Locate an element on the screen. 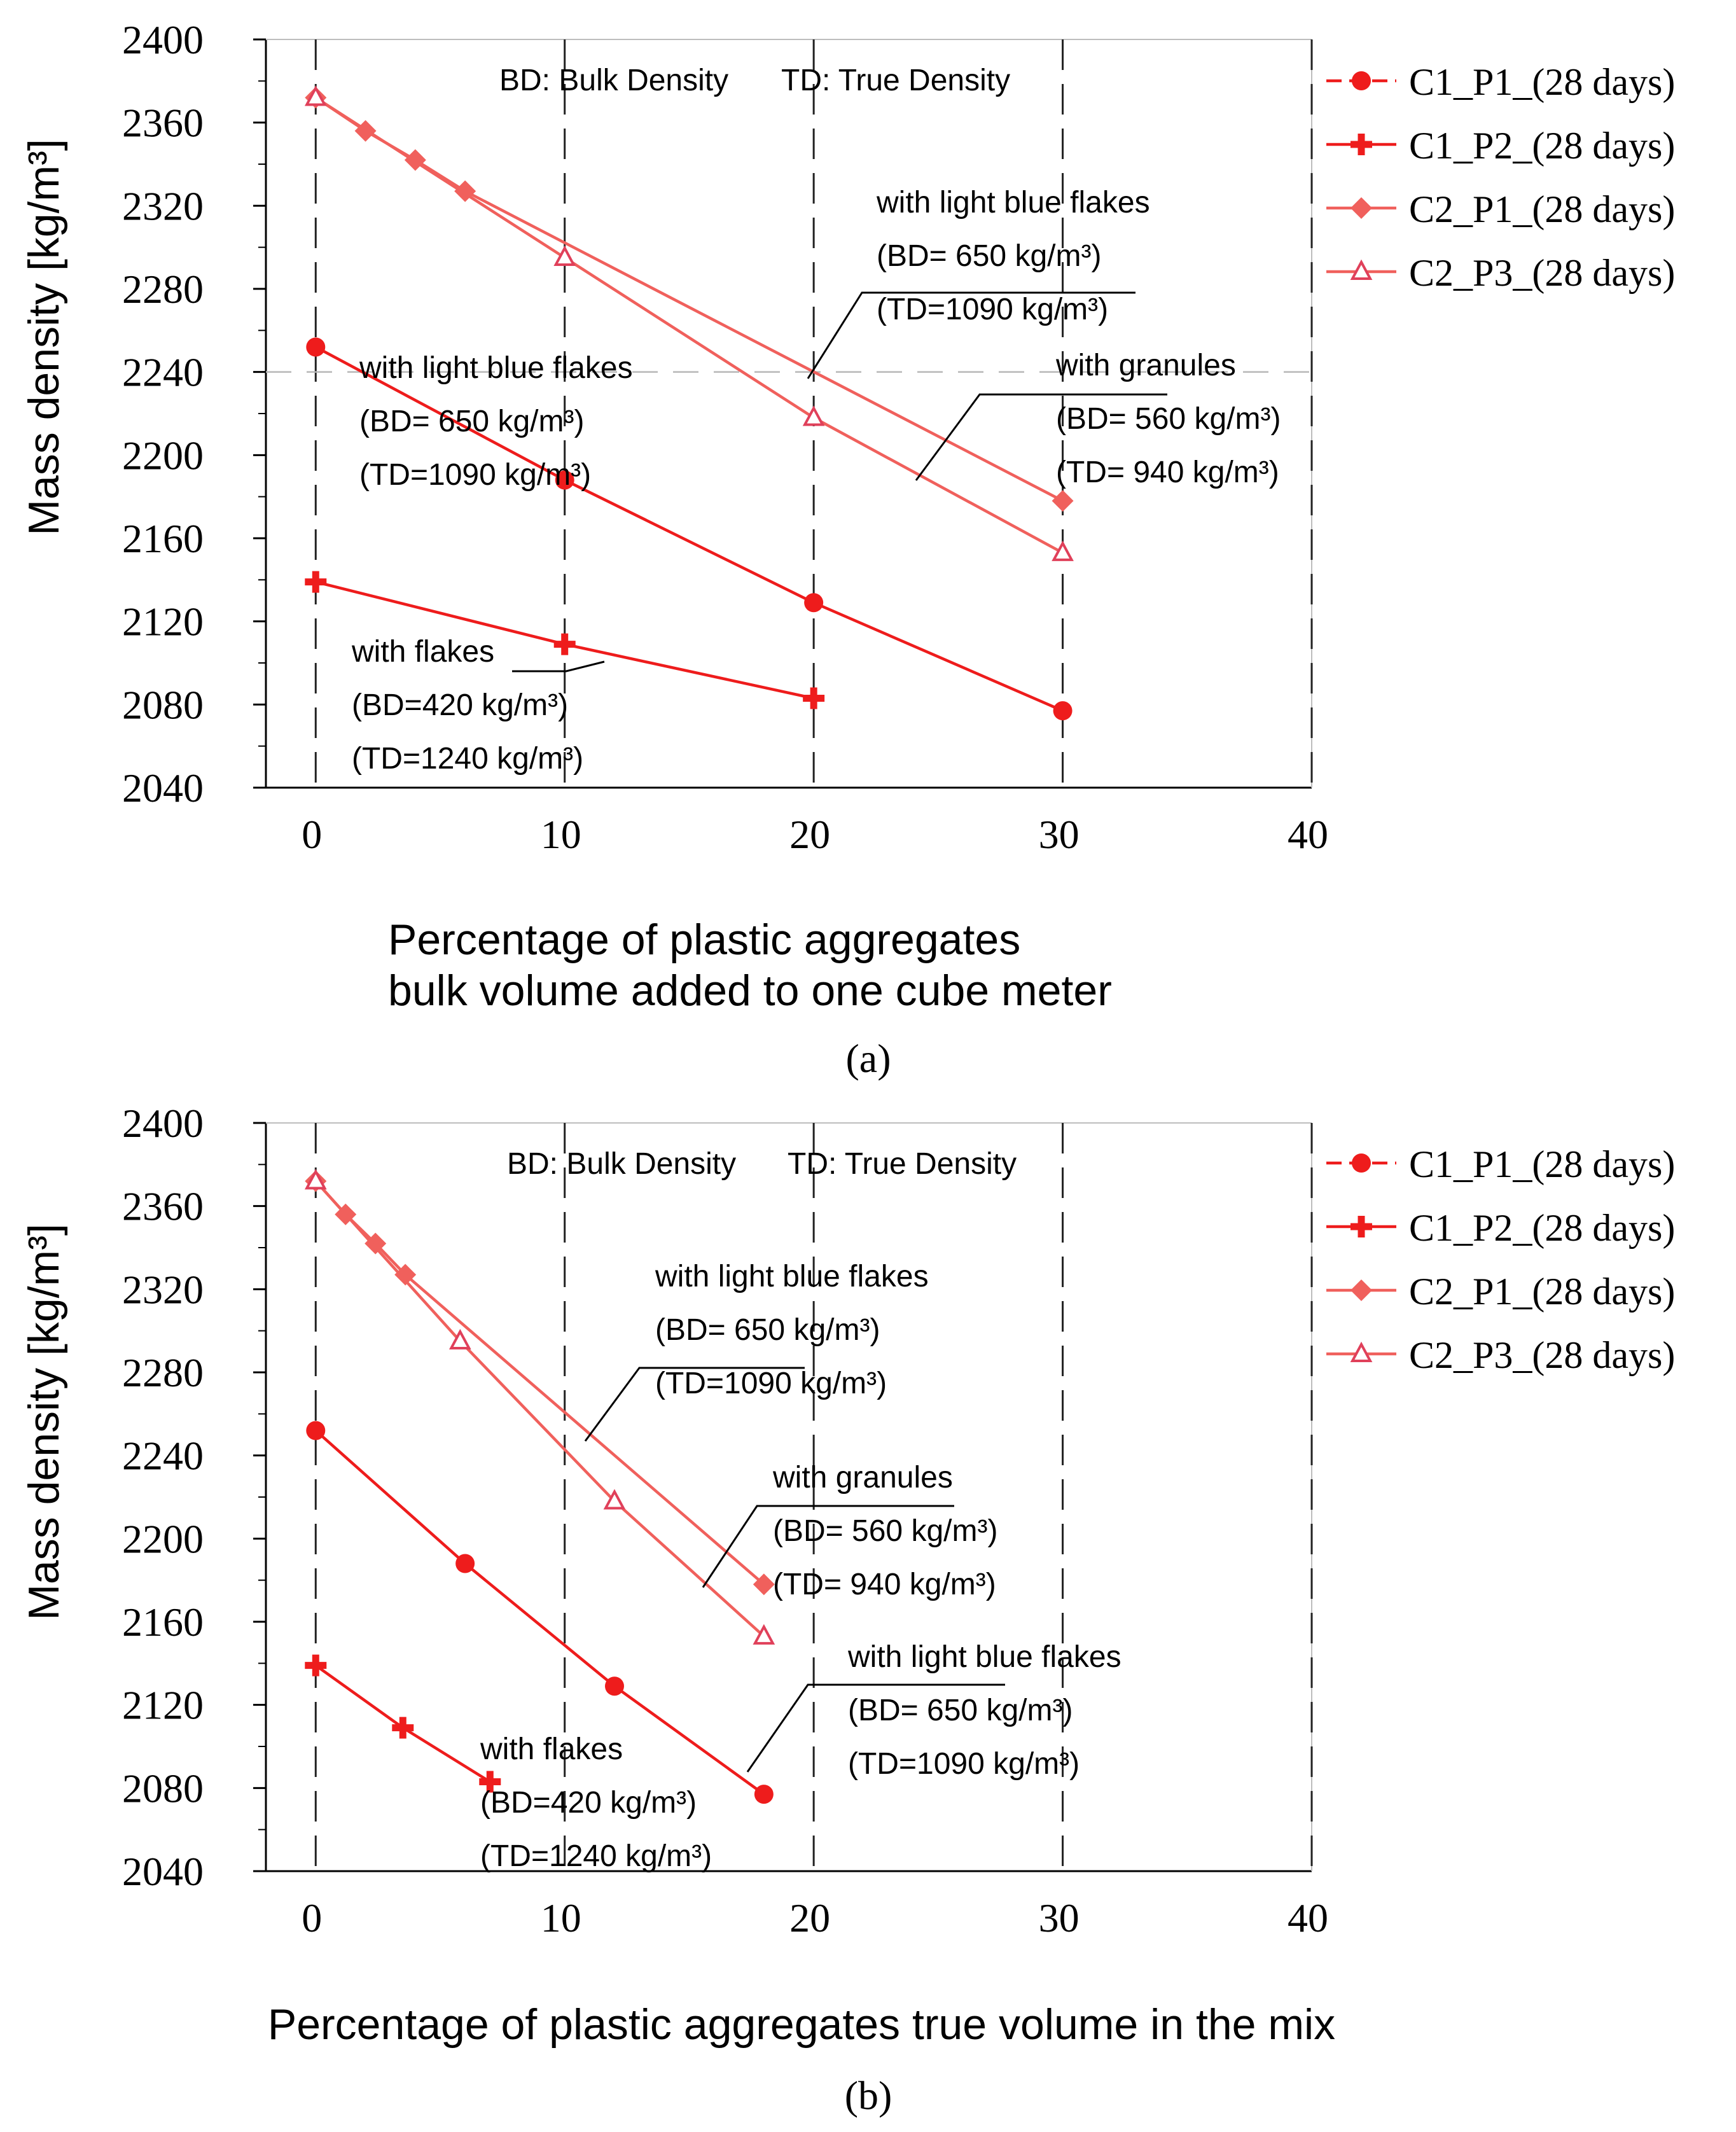 Image resolution: width=1736 pixels, height=2132 pixels. series-c1-p1-28-days- is located at coordinates (689, 529).